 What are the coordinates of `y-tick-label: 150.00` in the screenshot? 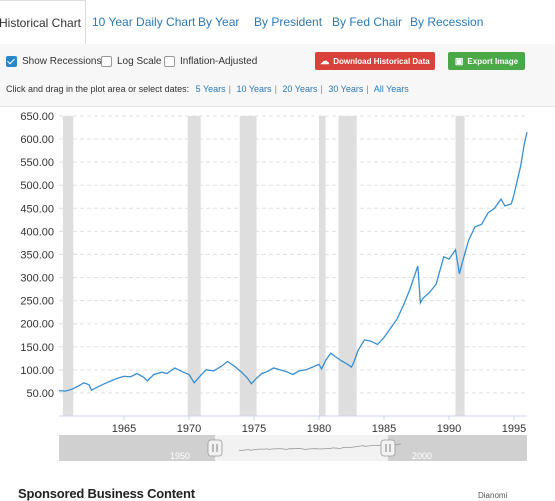 It's located at (37, 348).